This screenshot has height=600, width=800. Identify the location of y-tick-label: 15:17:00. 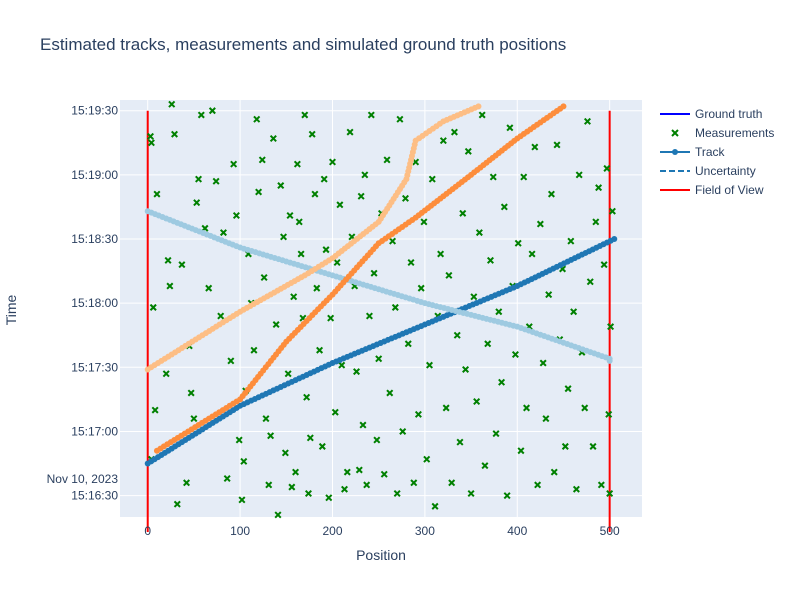
(94, 431).